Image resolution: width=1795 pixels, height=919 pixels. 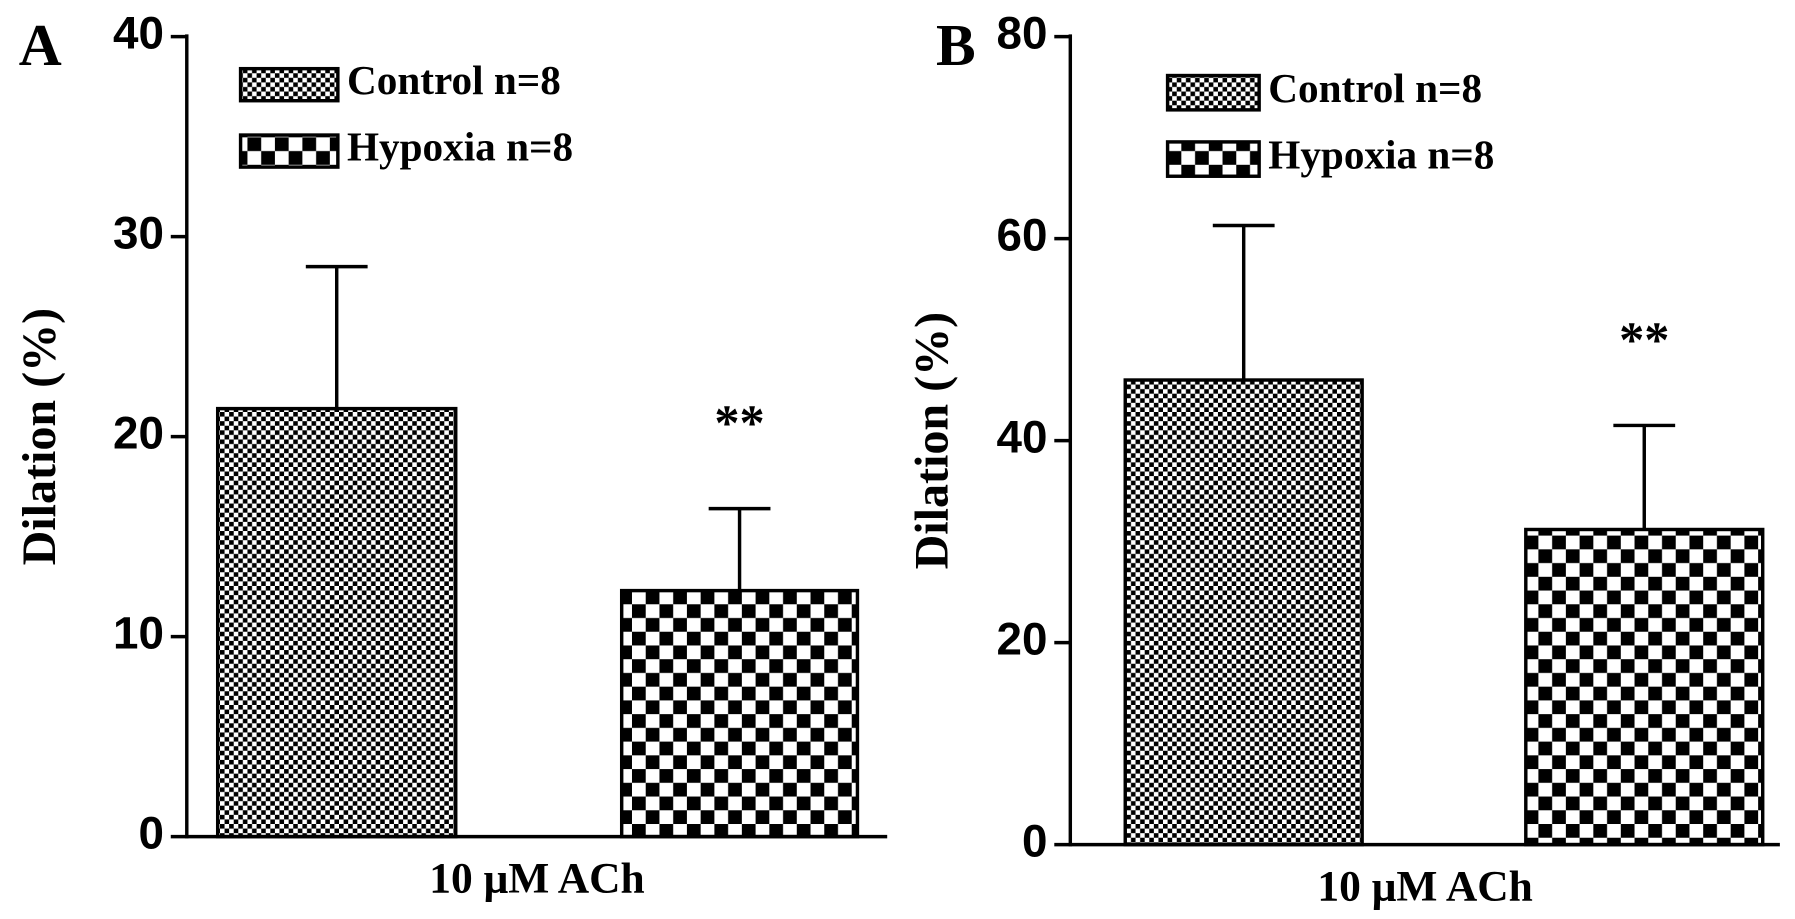 I want to click on y-tick-label: 60, so click(x=1022, y=235).